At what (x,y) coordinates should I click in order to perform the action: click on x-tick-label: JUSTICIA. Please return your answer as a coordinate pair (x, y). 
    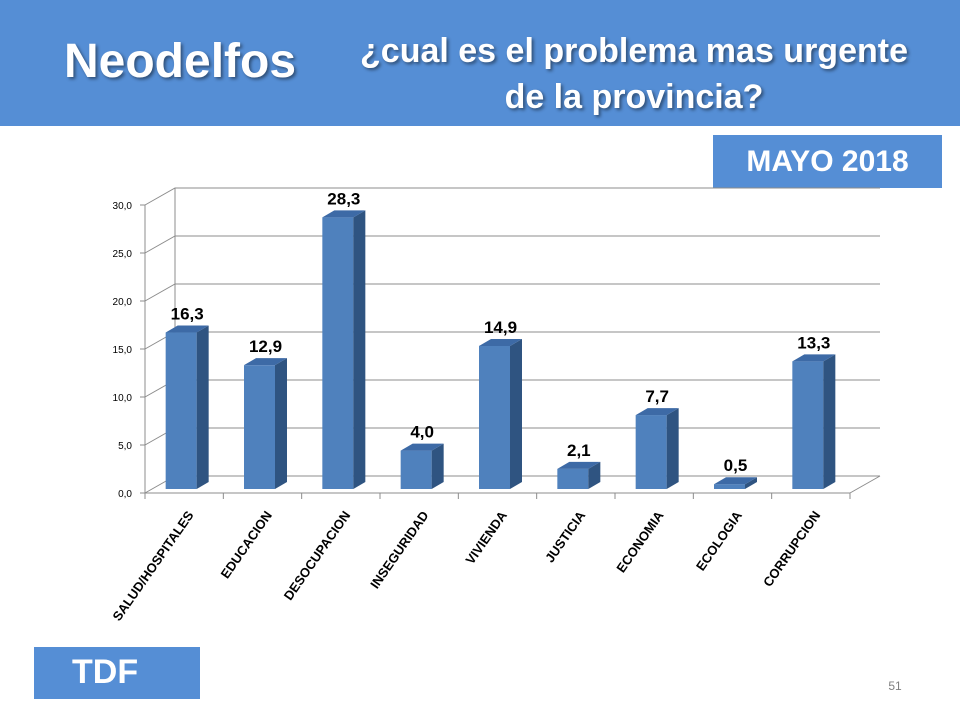
    Looking at the image, I should click on (565, 537).